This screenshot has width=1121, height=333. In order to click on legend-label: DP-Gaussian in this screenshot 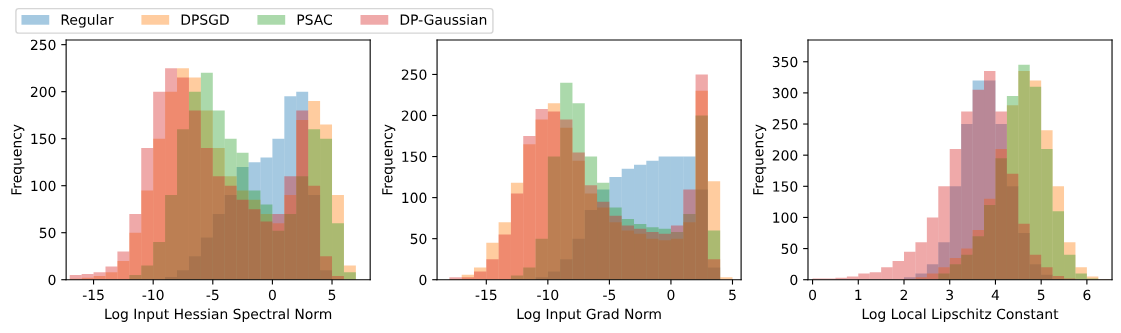, I will do `click(443, 19)`.